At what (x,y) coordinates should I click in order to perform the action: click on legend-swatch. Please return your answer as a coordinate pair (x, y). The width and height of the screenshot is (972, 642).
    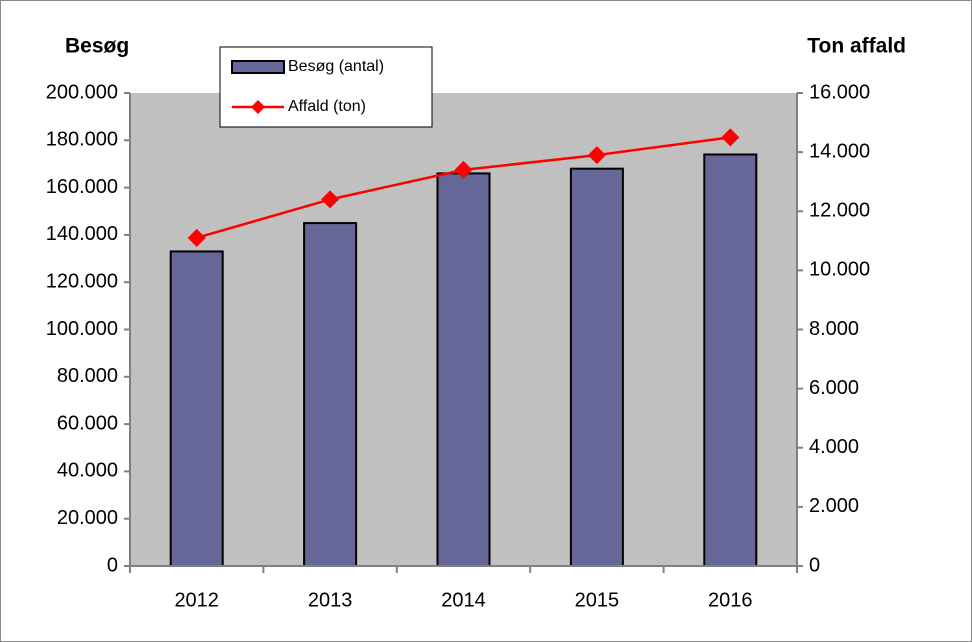
    Looking at the image, I should click on (258, 67).